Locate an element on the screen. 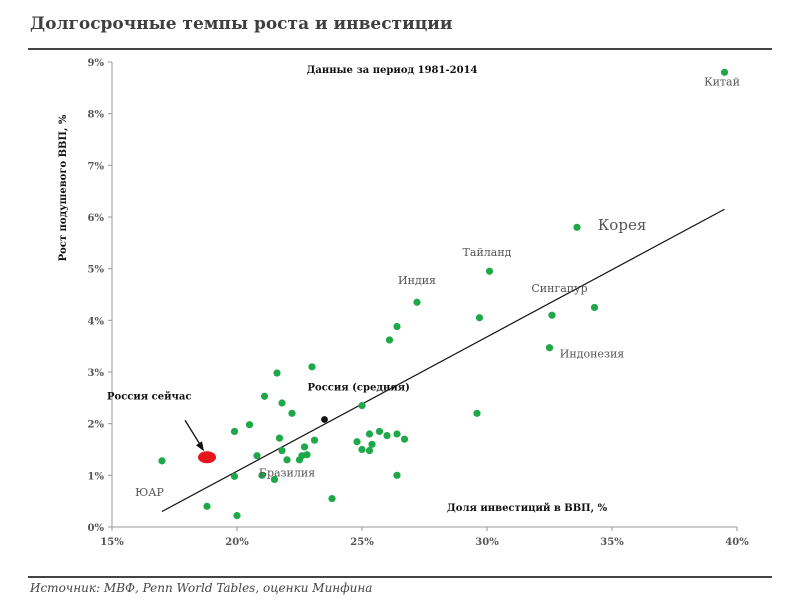 This screenshot has height=600, width=800. y-tick-label: 8% is located at coordinates (96, 115).